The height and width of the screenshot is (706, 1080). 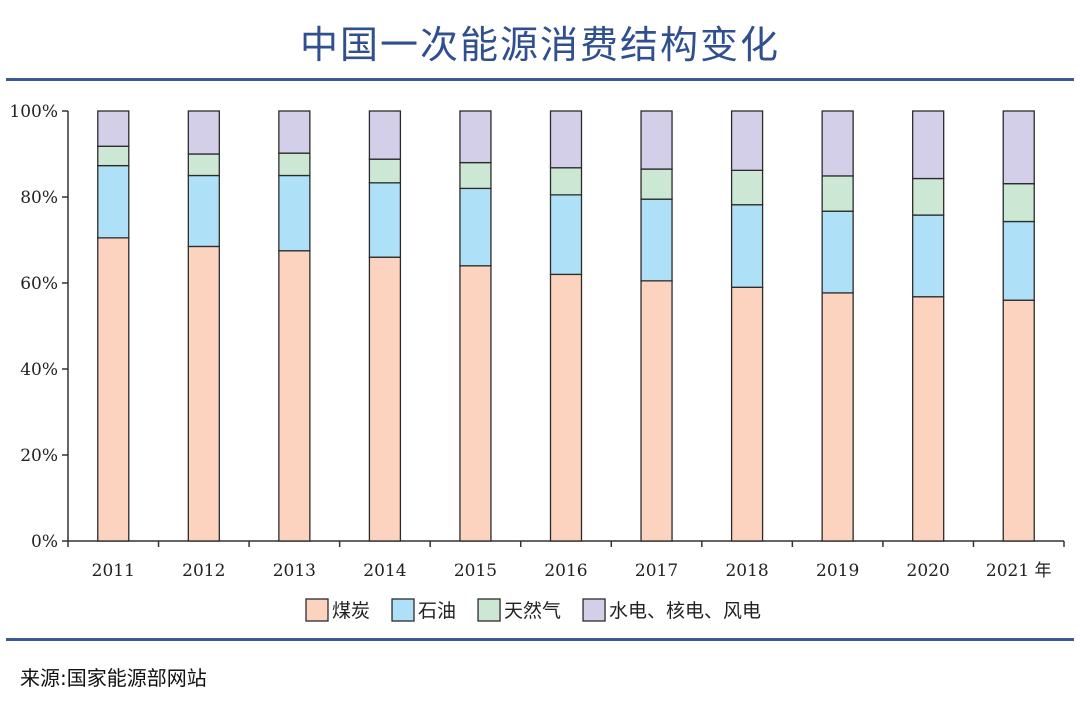 What do you see at coordinates (437, 611) in the screenshot?
I see `legend-label: 石油` at bounding box center [437, 611].